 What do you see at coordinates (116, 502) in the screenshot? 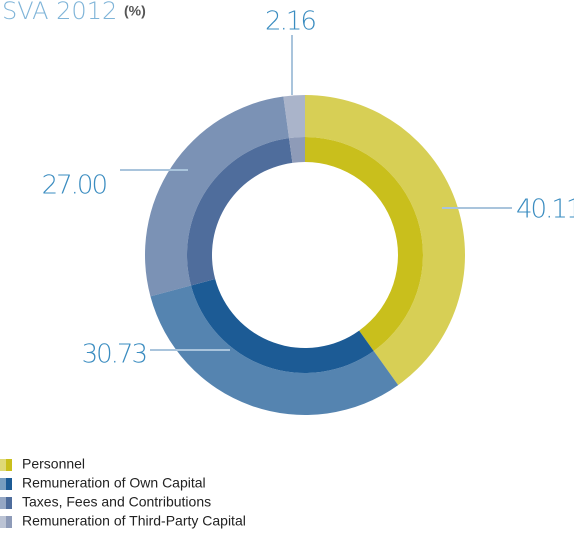
I see `legend-label: Taxes, Fees and Contributions` at bounding box center [116, 502].